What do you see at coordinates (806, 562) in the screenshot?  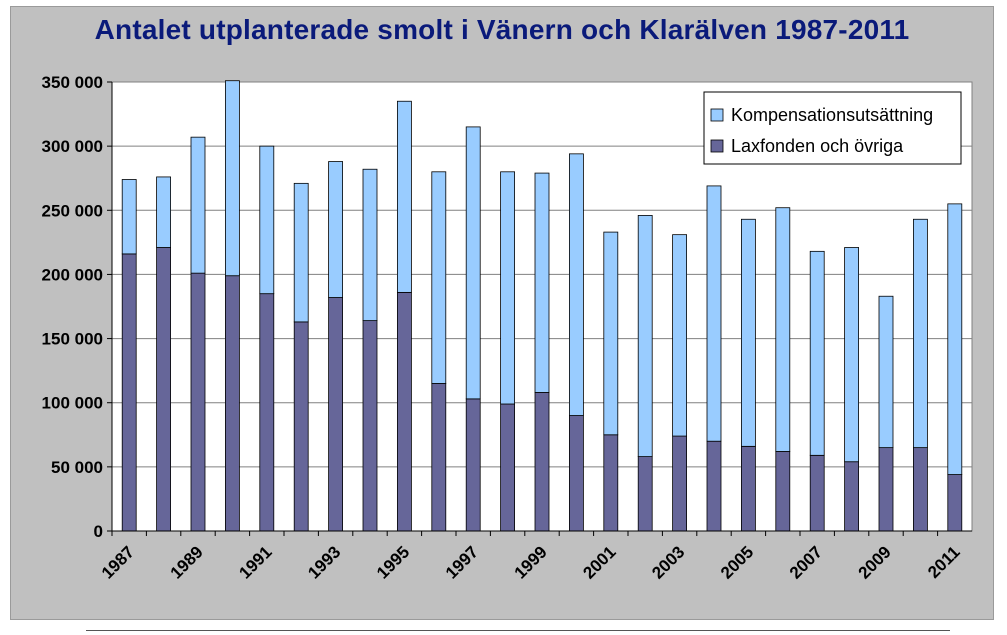 I see `x-tick-label: 2007` at bounding box center [806, 562].